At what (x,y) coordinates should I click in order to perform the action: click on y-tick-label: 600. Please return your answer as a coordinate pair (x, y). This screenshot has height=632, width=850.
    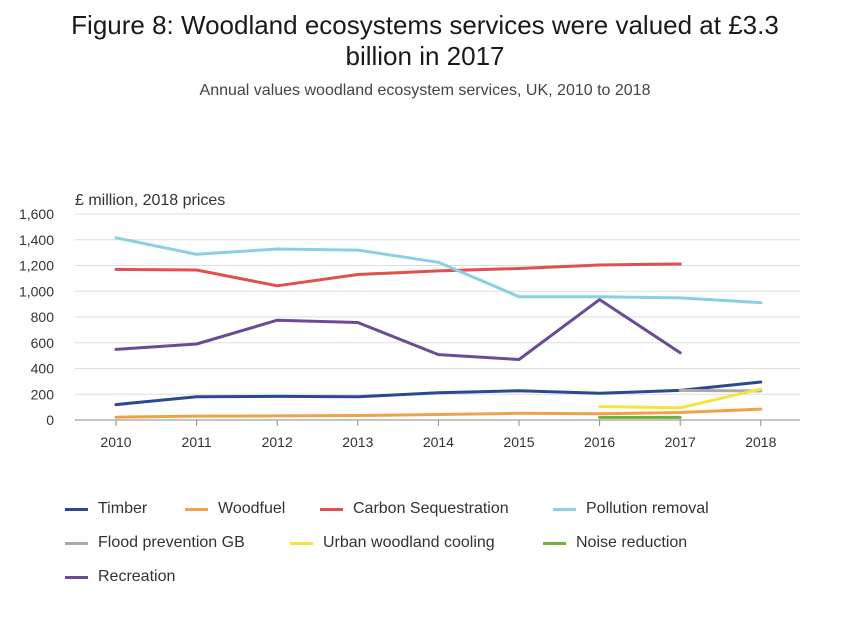
    Looking at the image, I should click on (43, 343).